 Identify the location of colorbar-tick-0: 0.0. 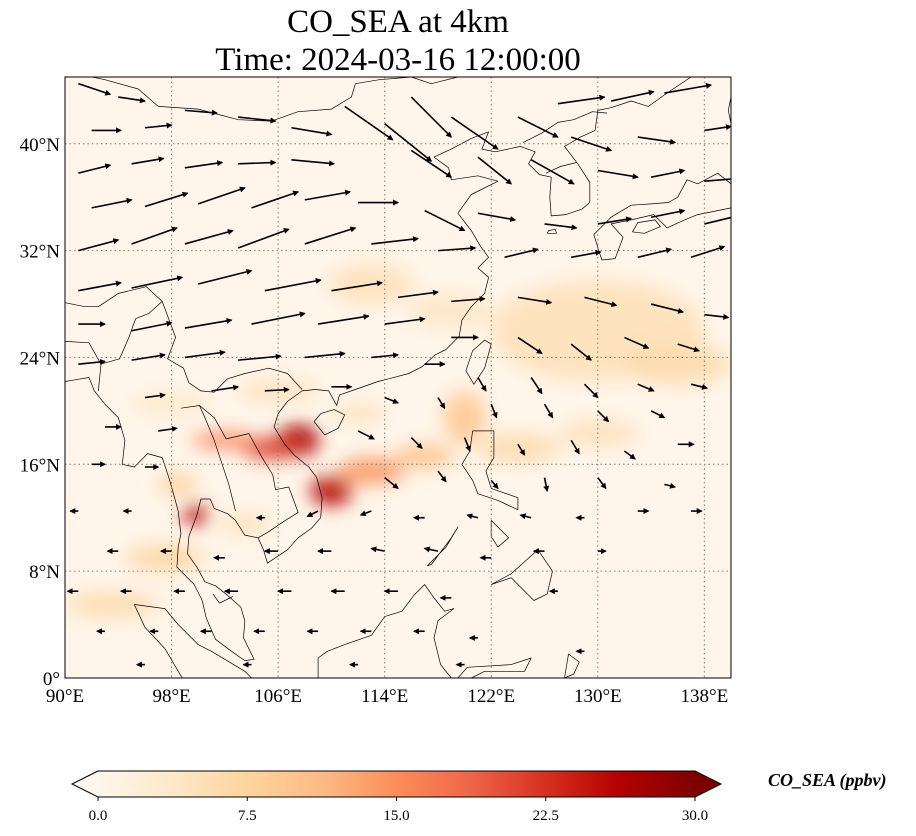
(98, 816).